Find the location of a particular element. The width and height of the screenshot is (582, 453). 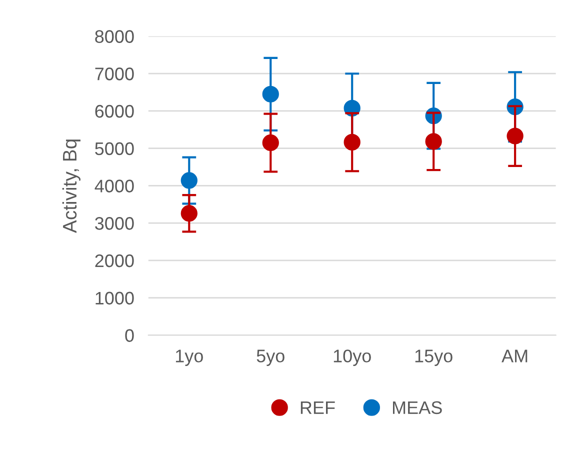

y-tick-label: 1000 is located at coordinates (115, 298).